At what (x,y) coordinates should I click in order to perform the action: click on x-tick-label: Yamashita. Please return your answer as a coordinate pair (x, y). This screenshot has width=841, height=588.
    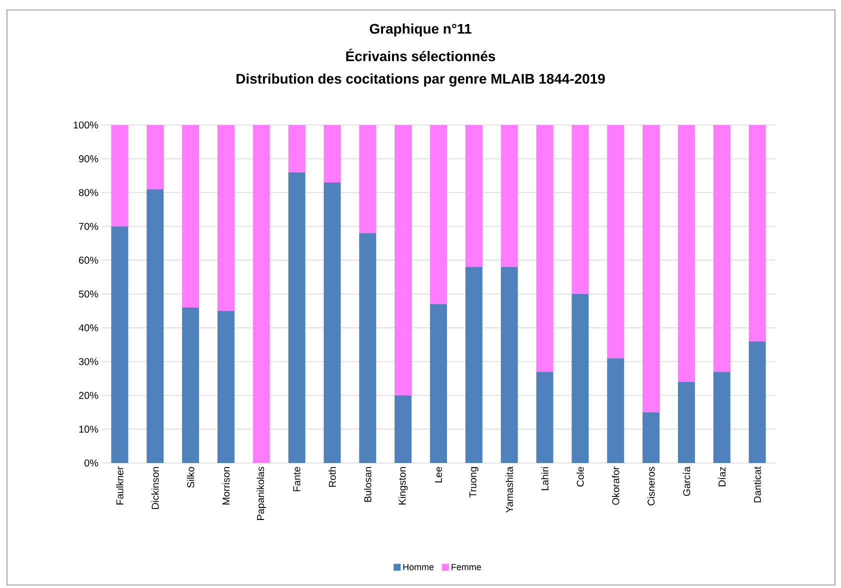
    Looking at the image, I should click on (509, 489).